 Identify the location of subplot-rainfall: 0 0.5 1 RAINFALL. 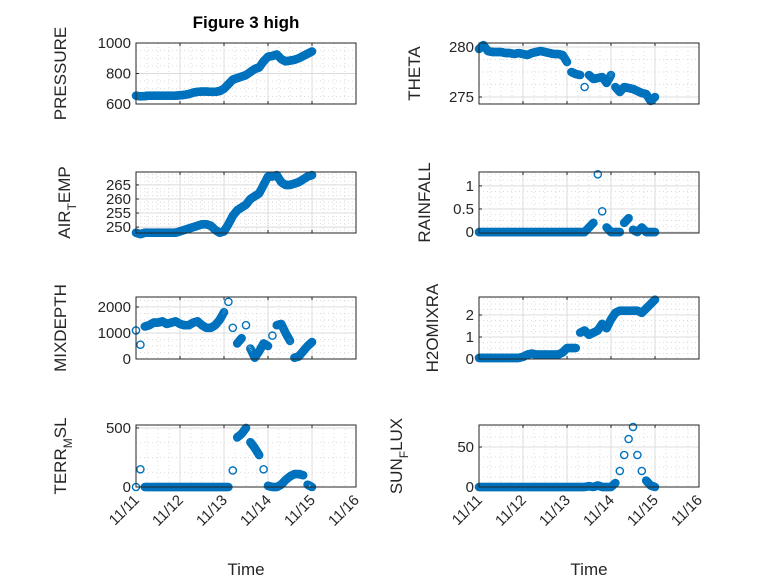
(557, 202).